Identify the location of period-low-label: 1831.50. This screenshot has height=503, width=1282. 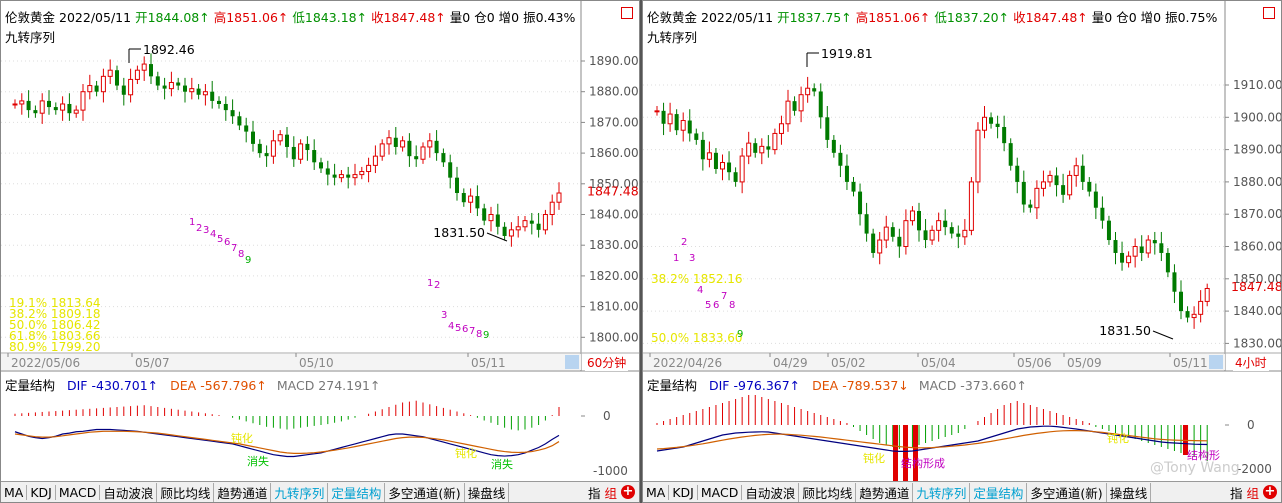
(1125, 330).